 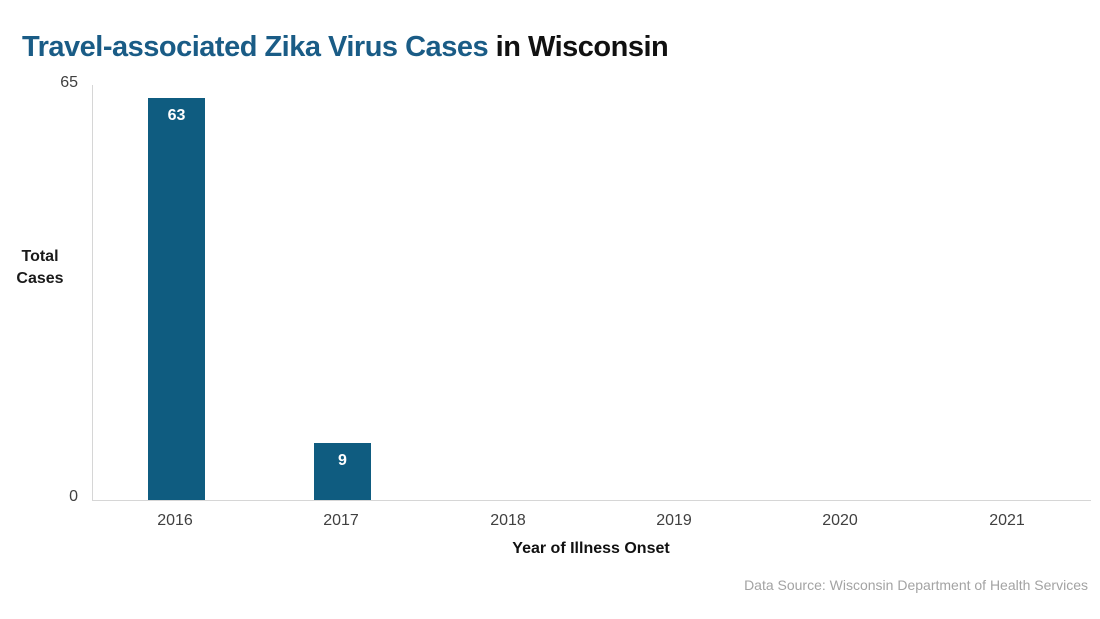 I want to click on bar-value-label-2016: 63, so click(x=176, y=115).